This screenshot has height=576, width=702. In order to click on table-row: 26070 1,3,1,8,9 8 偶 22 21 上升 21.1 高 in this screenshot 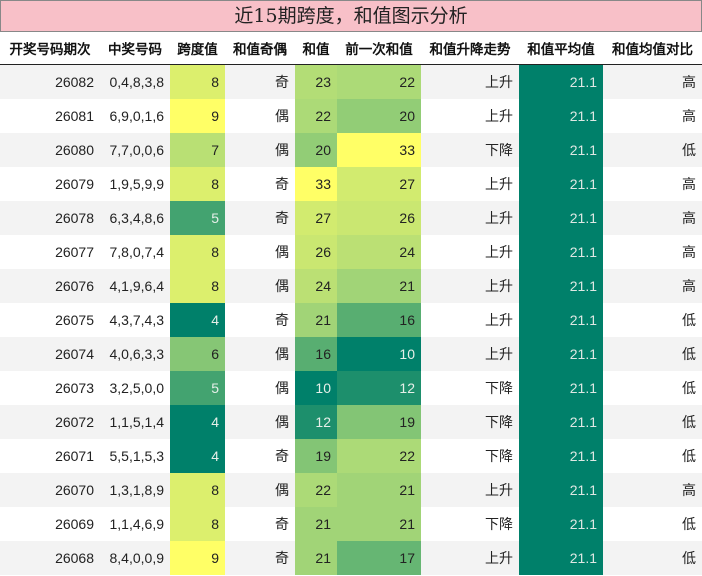, I will do `click(351, 490)`.